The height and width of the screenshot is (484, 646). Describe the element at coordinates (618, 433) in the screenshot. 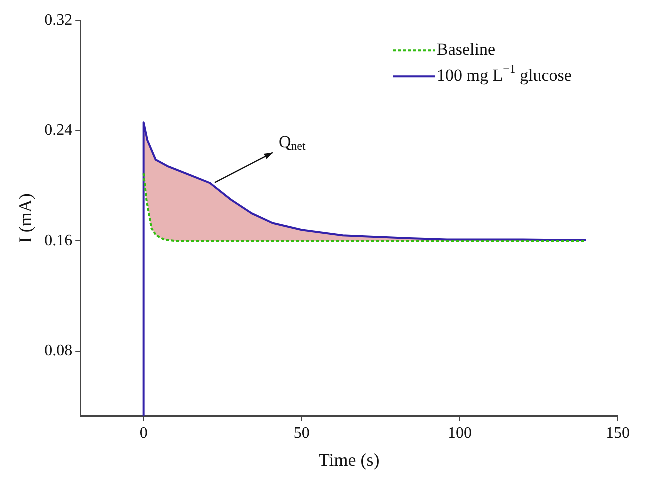

I see `x-tick-label: 150` at that location.